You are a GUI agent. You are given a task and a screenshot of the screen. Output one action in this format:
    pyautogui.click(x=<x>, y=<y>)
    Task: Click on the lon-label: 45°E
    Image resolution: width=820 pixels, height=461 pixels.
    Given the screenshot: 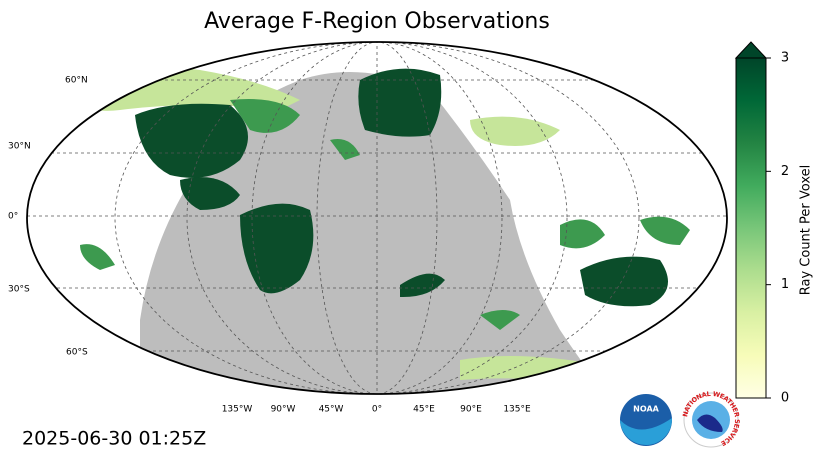 What is the action you would take?
    pyautogui.click(x=424, y=410)
    